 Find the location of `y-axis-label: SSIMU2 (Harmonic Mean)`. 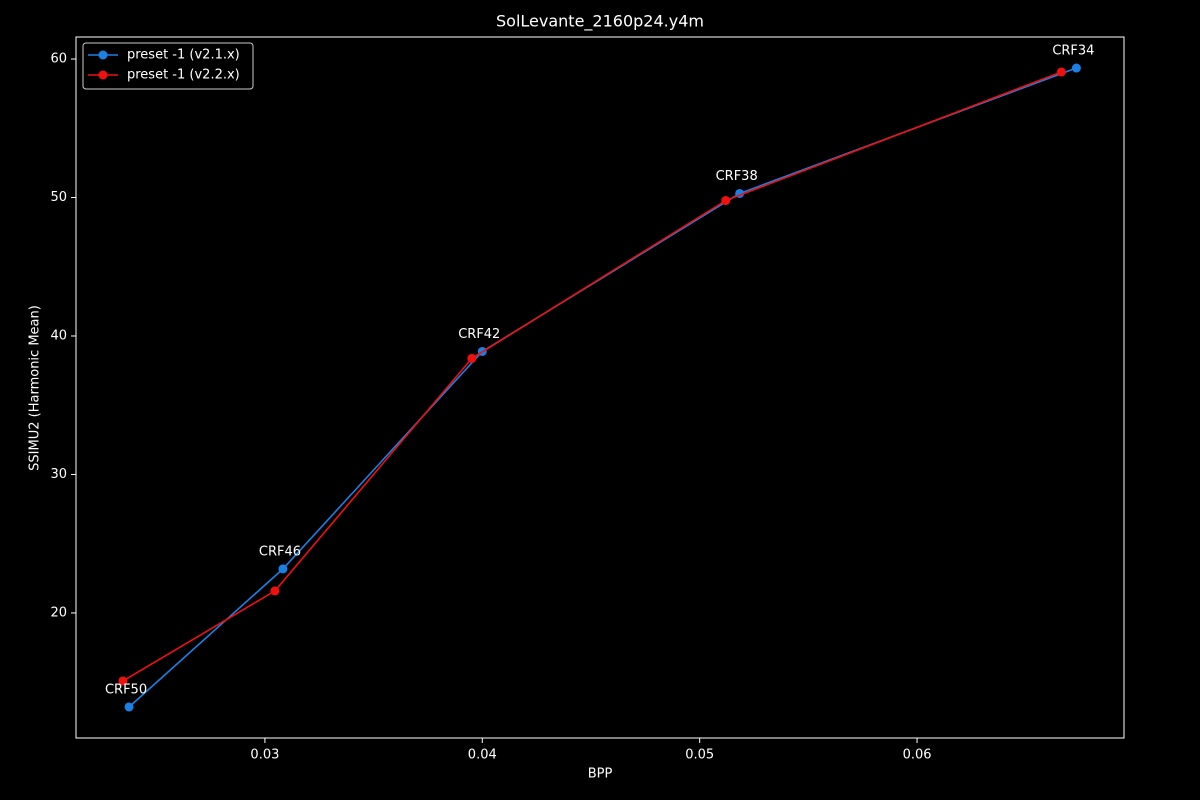

y-axis-label: SSIMU2 (Harmonic Mean) is located at coordinates (35, 388).